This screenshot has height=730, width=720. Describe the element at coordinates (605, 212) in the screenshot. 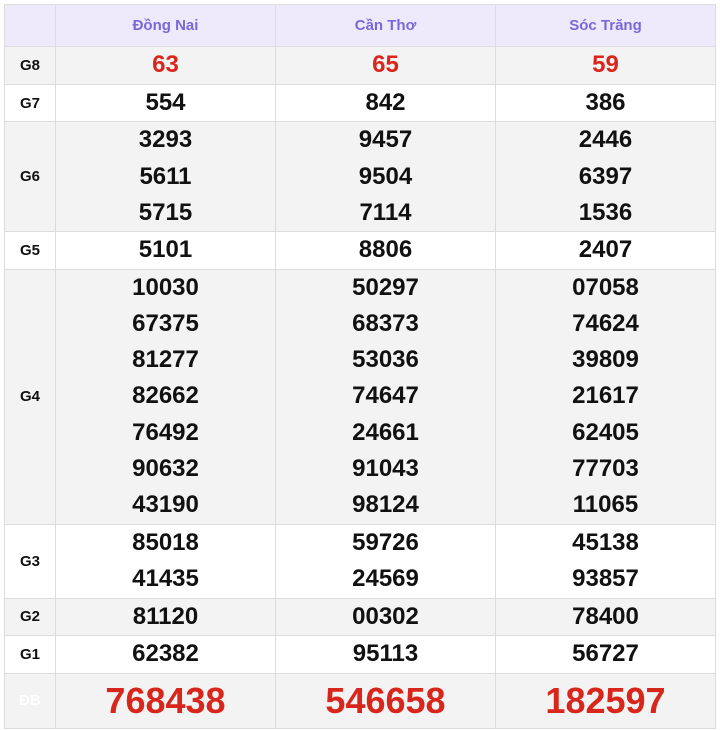

I see `result-number: 1536` at that location.